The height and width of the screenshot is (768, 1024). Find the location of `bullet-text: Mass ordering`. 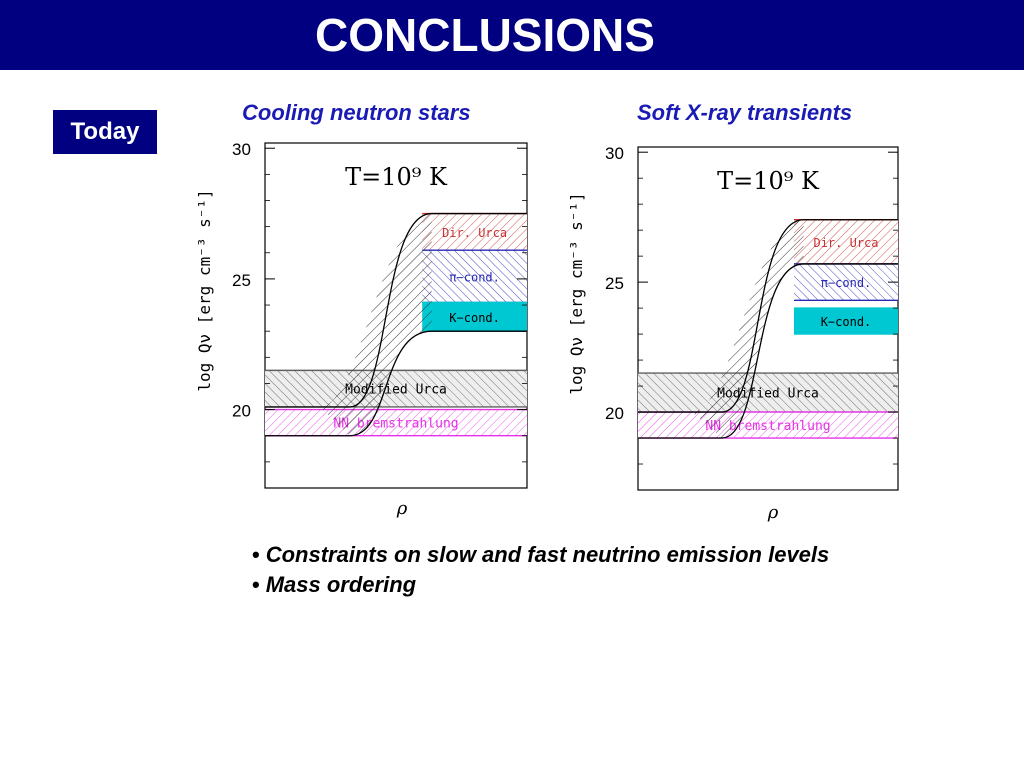

bullet-text: Mass ordering is located at coordinates (341, 584).